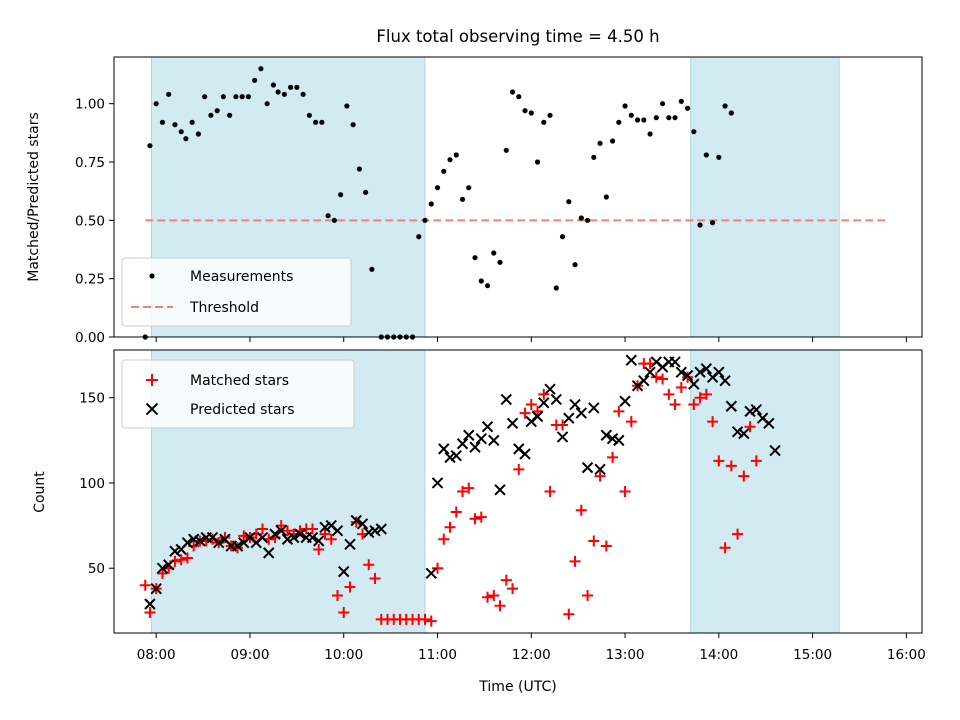 The width and height of the screenshot is (960, 720). I want to click on top-legend: Measurements Threshold, so click(236, 292).